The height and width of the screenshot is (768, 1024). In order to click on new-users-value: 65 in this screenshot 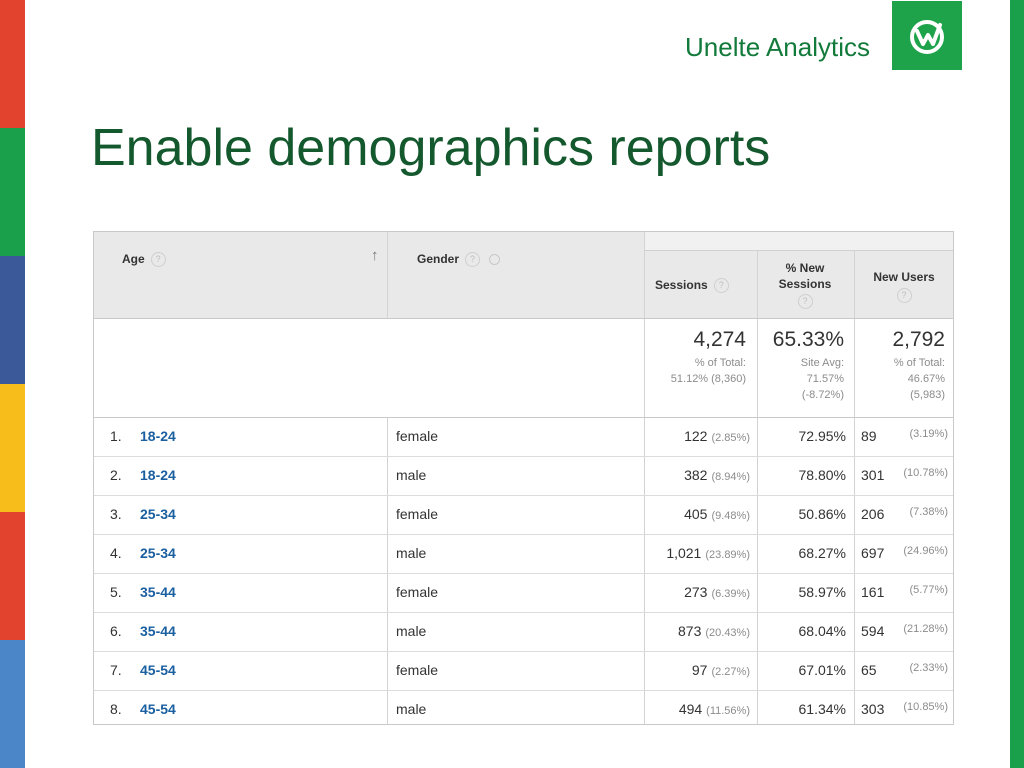, I will do `click(869, 670)`.